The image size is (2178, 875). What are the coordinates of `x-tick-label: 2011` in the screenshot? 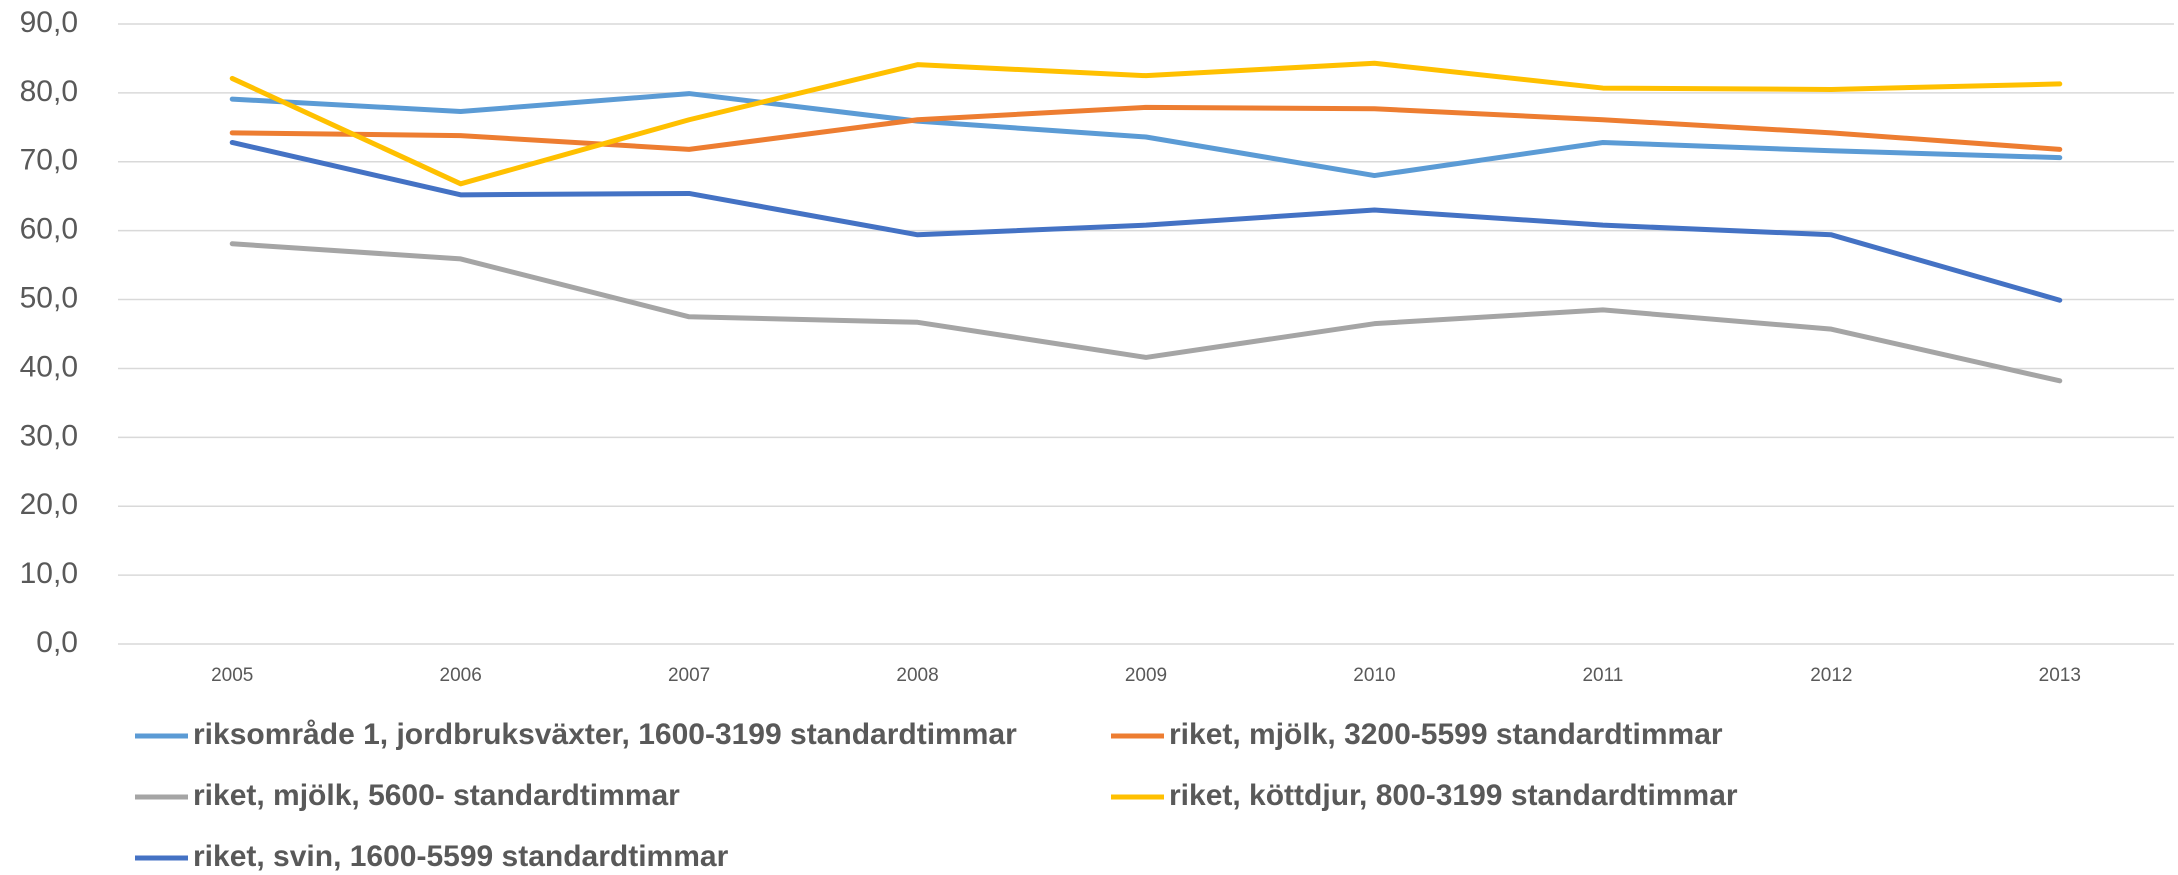 It's located at (1602, 675).